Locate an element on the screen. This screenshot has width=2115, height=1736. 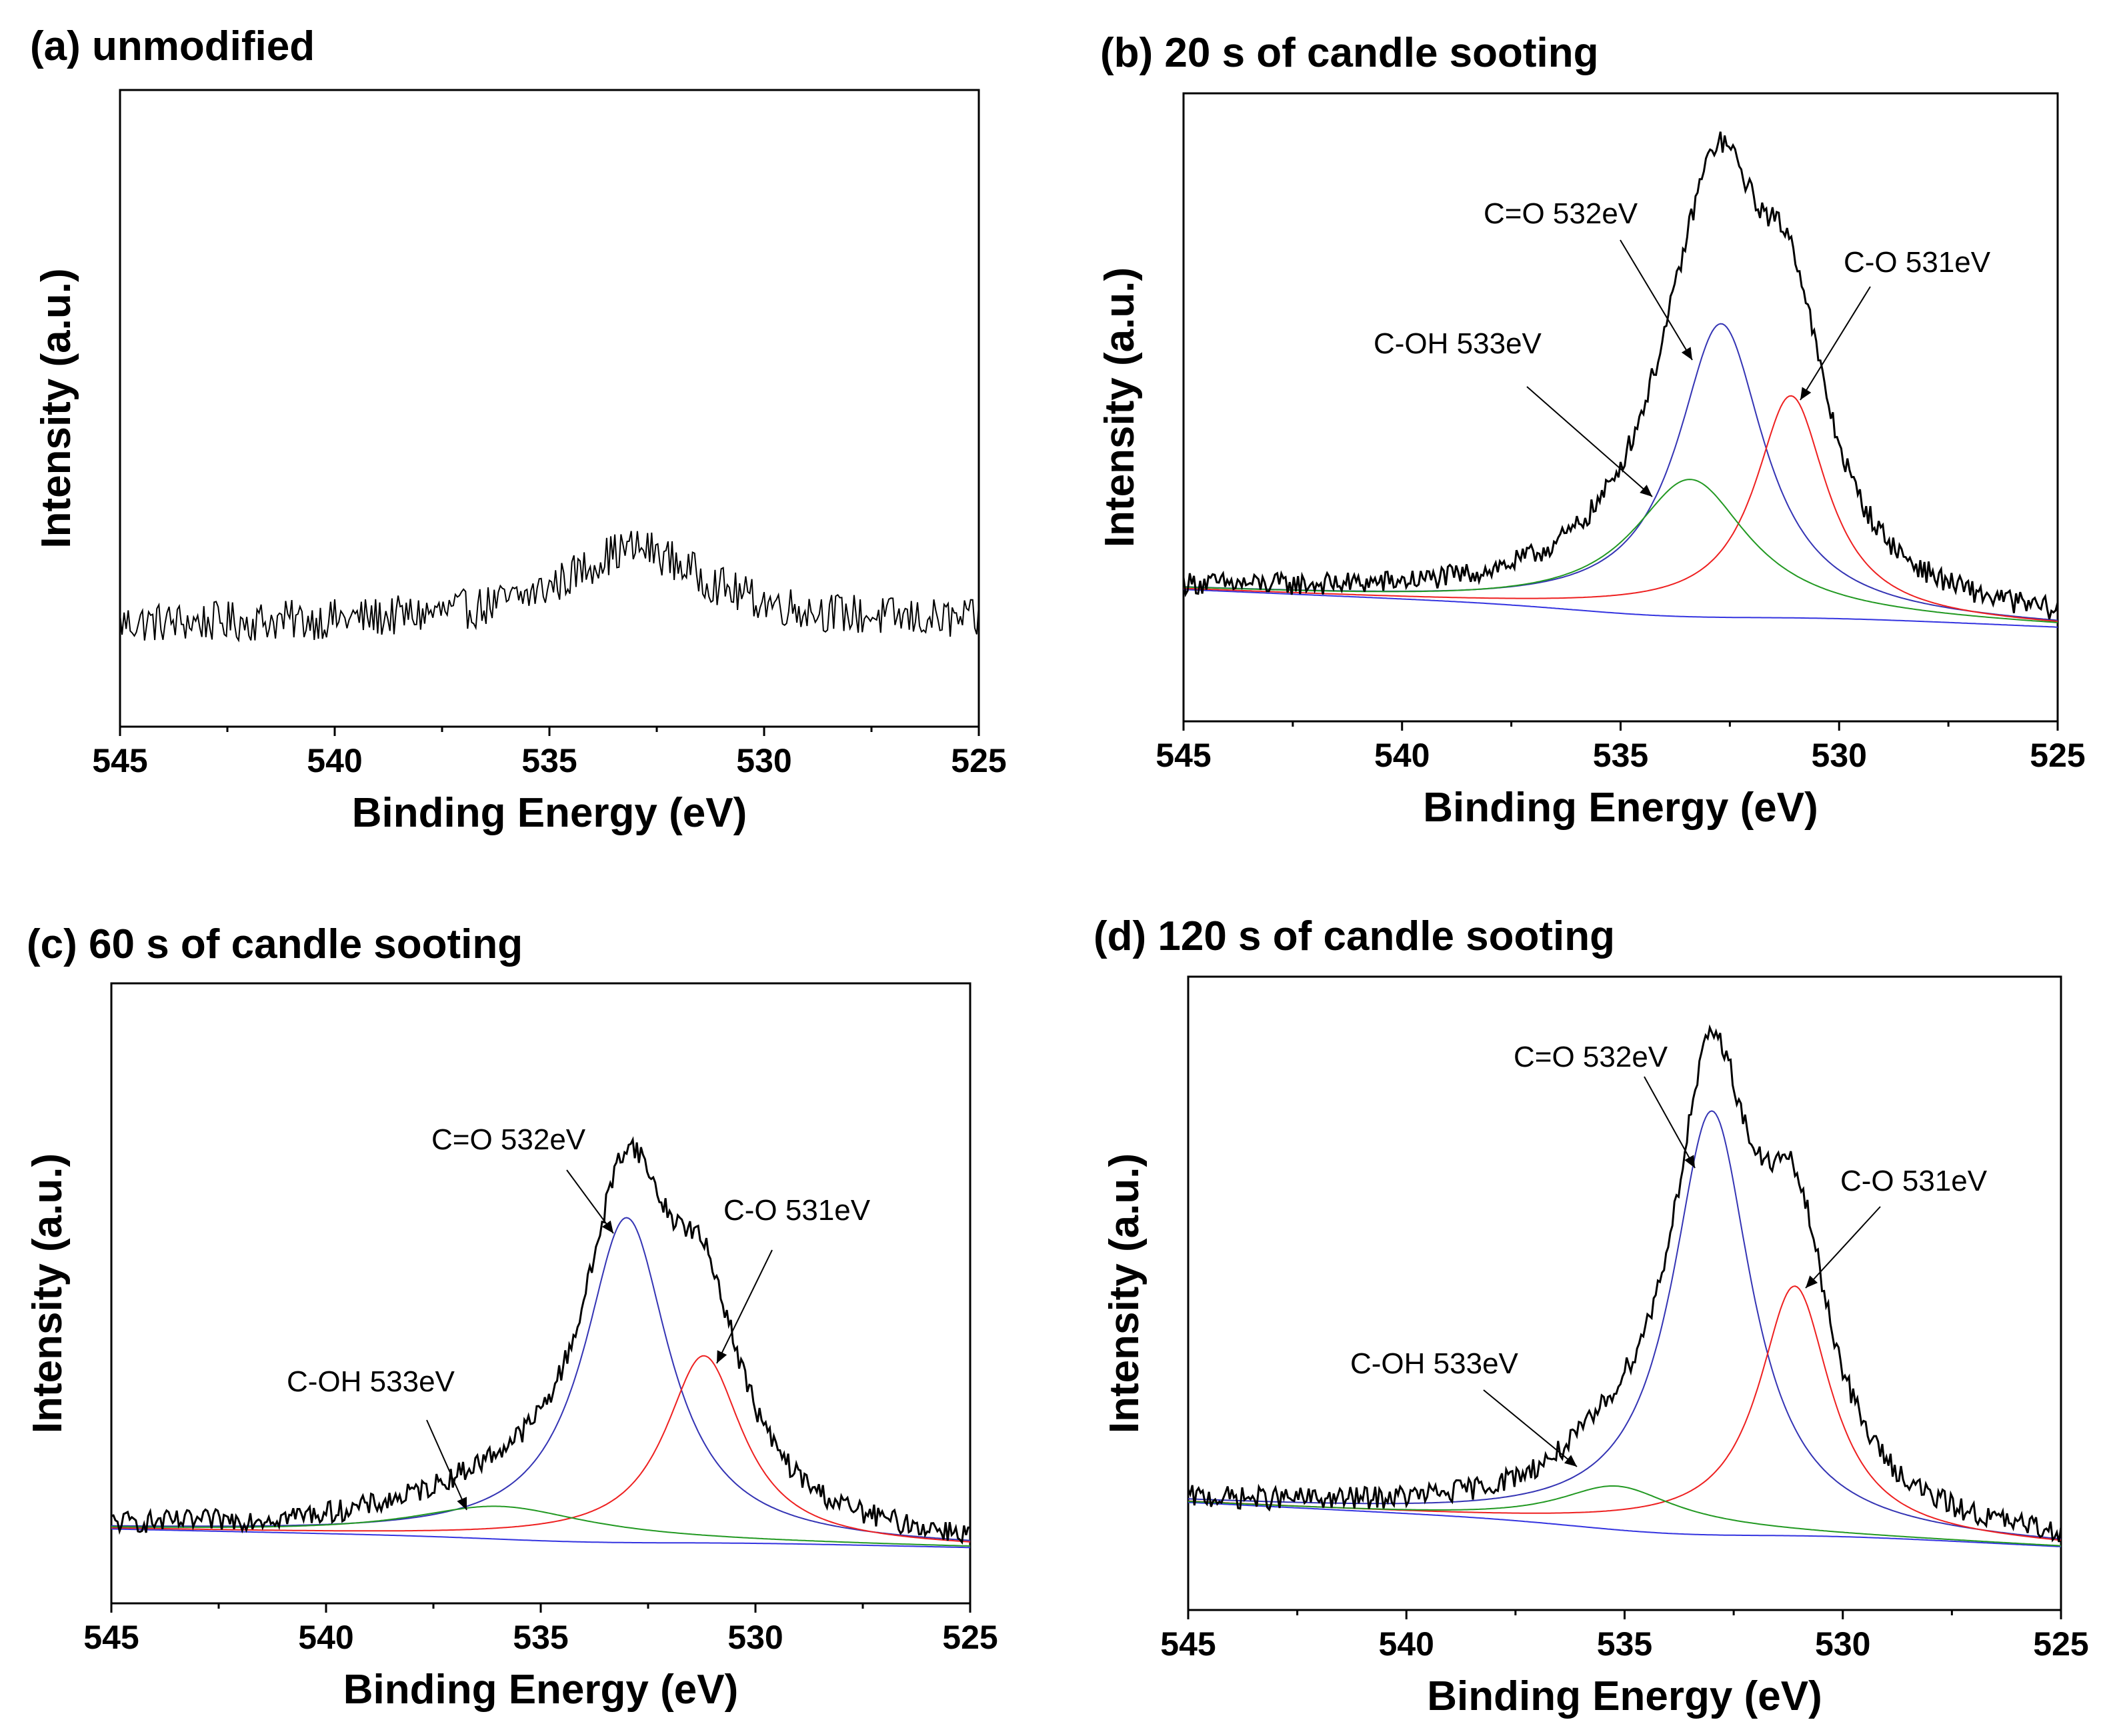
panel-b-title: (b) 20 s of candle sooting is located at coordinates (1349, 53).